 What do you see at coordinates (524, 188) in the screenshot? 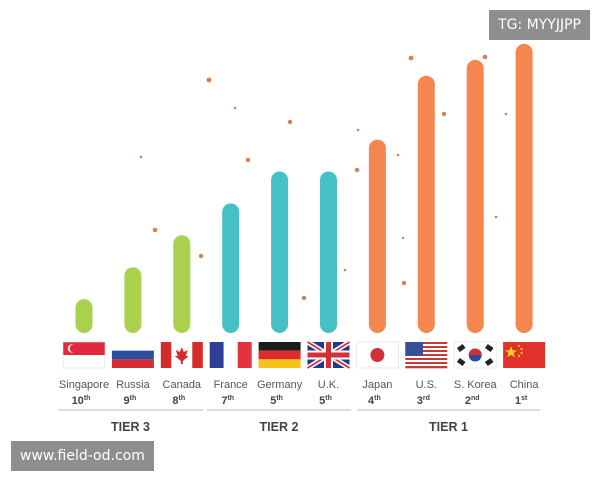
I see `bar-china` at bounding box center [524, 188].